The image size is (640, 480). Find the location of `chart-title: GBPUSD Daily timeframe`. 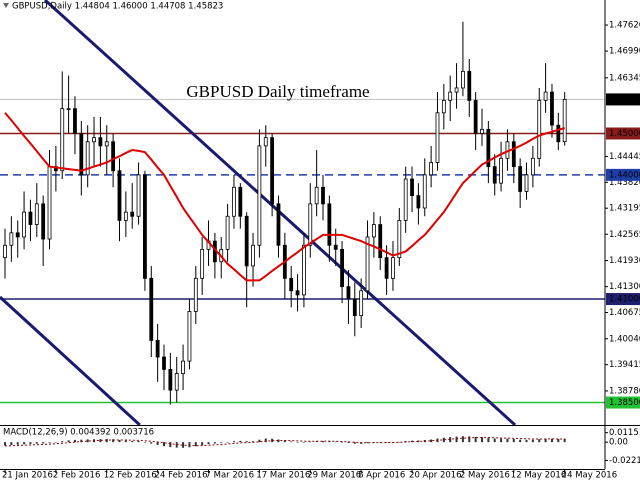

chart-title: GBPUSD Daily timeframe is located at coordinates (277, 91).